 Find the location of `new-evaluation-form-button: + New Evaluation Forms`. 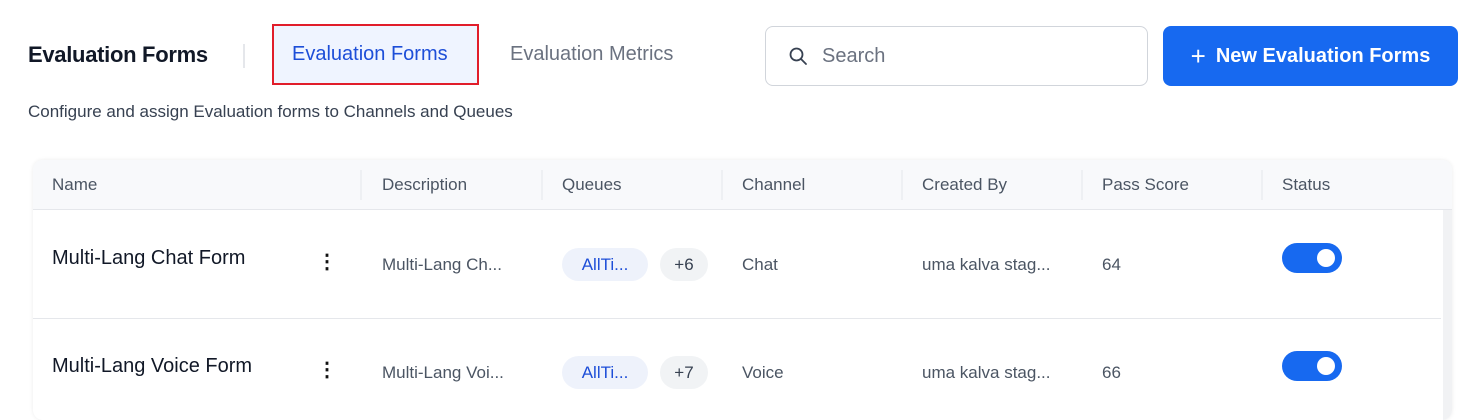

new-evaluation-form-button: + New Evaluation Forms is located at coordinates (1310, 56).